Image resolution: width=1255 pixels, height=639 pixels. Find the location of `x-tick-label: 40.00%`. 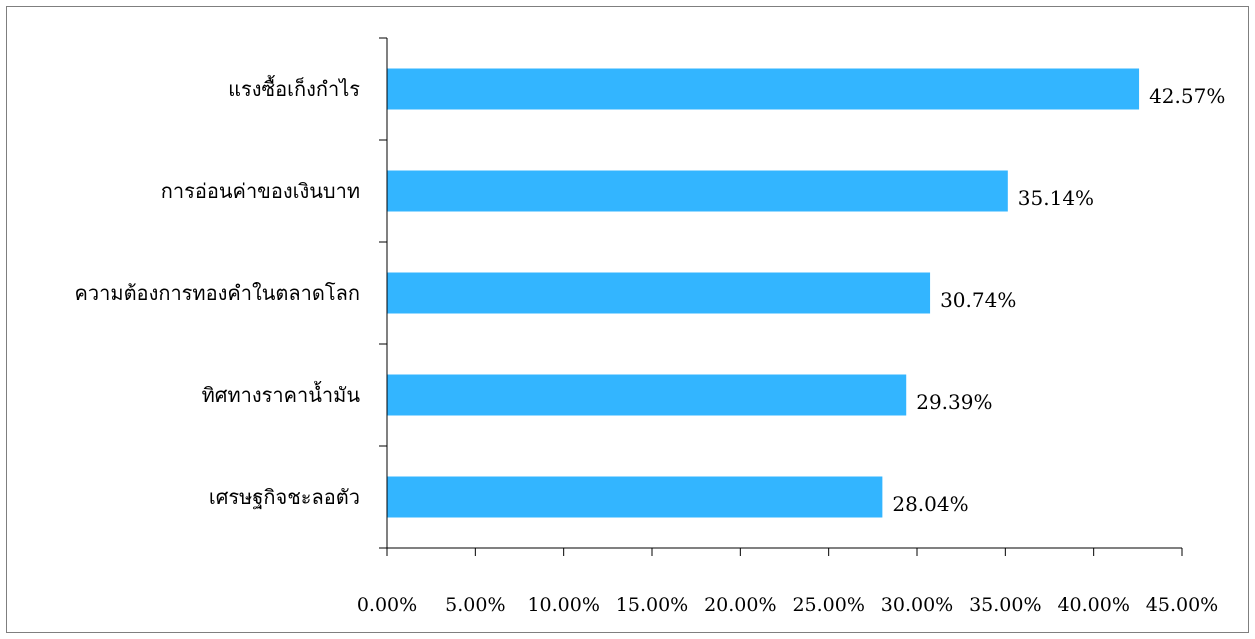

x-tick-label: 40.00% is located at coordinates (1093, 605).